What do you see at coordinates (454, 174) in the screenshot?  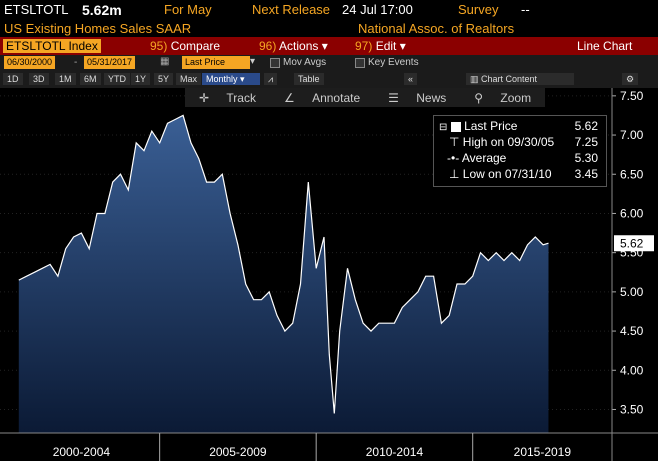 I see `low-marker-icon: ⊥` at bounding box center [454, 174].